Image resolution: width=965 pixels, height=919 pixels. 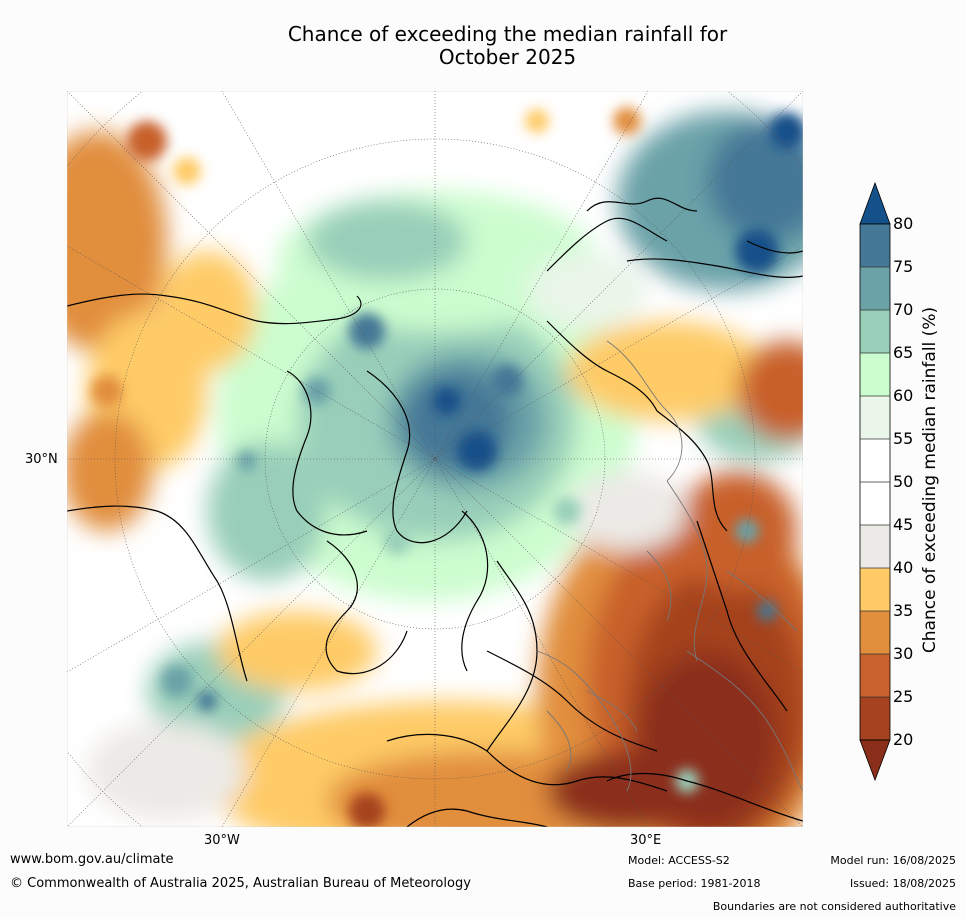 I want to click on colorbar-tick-40: 40, so click(x=903, y=567).